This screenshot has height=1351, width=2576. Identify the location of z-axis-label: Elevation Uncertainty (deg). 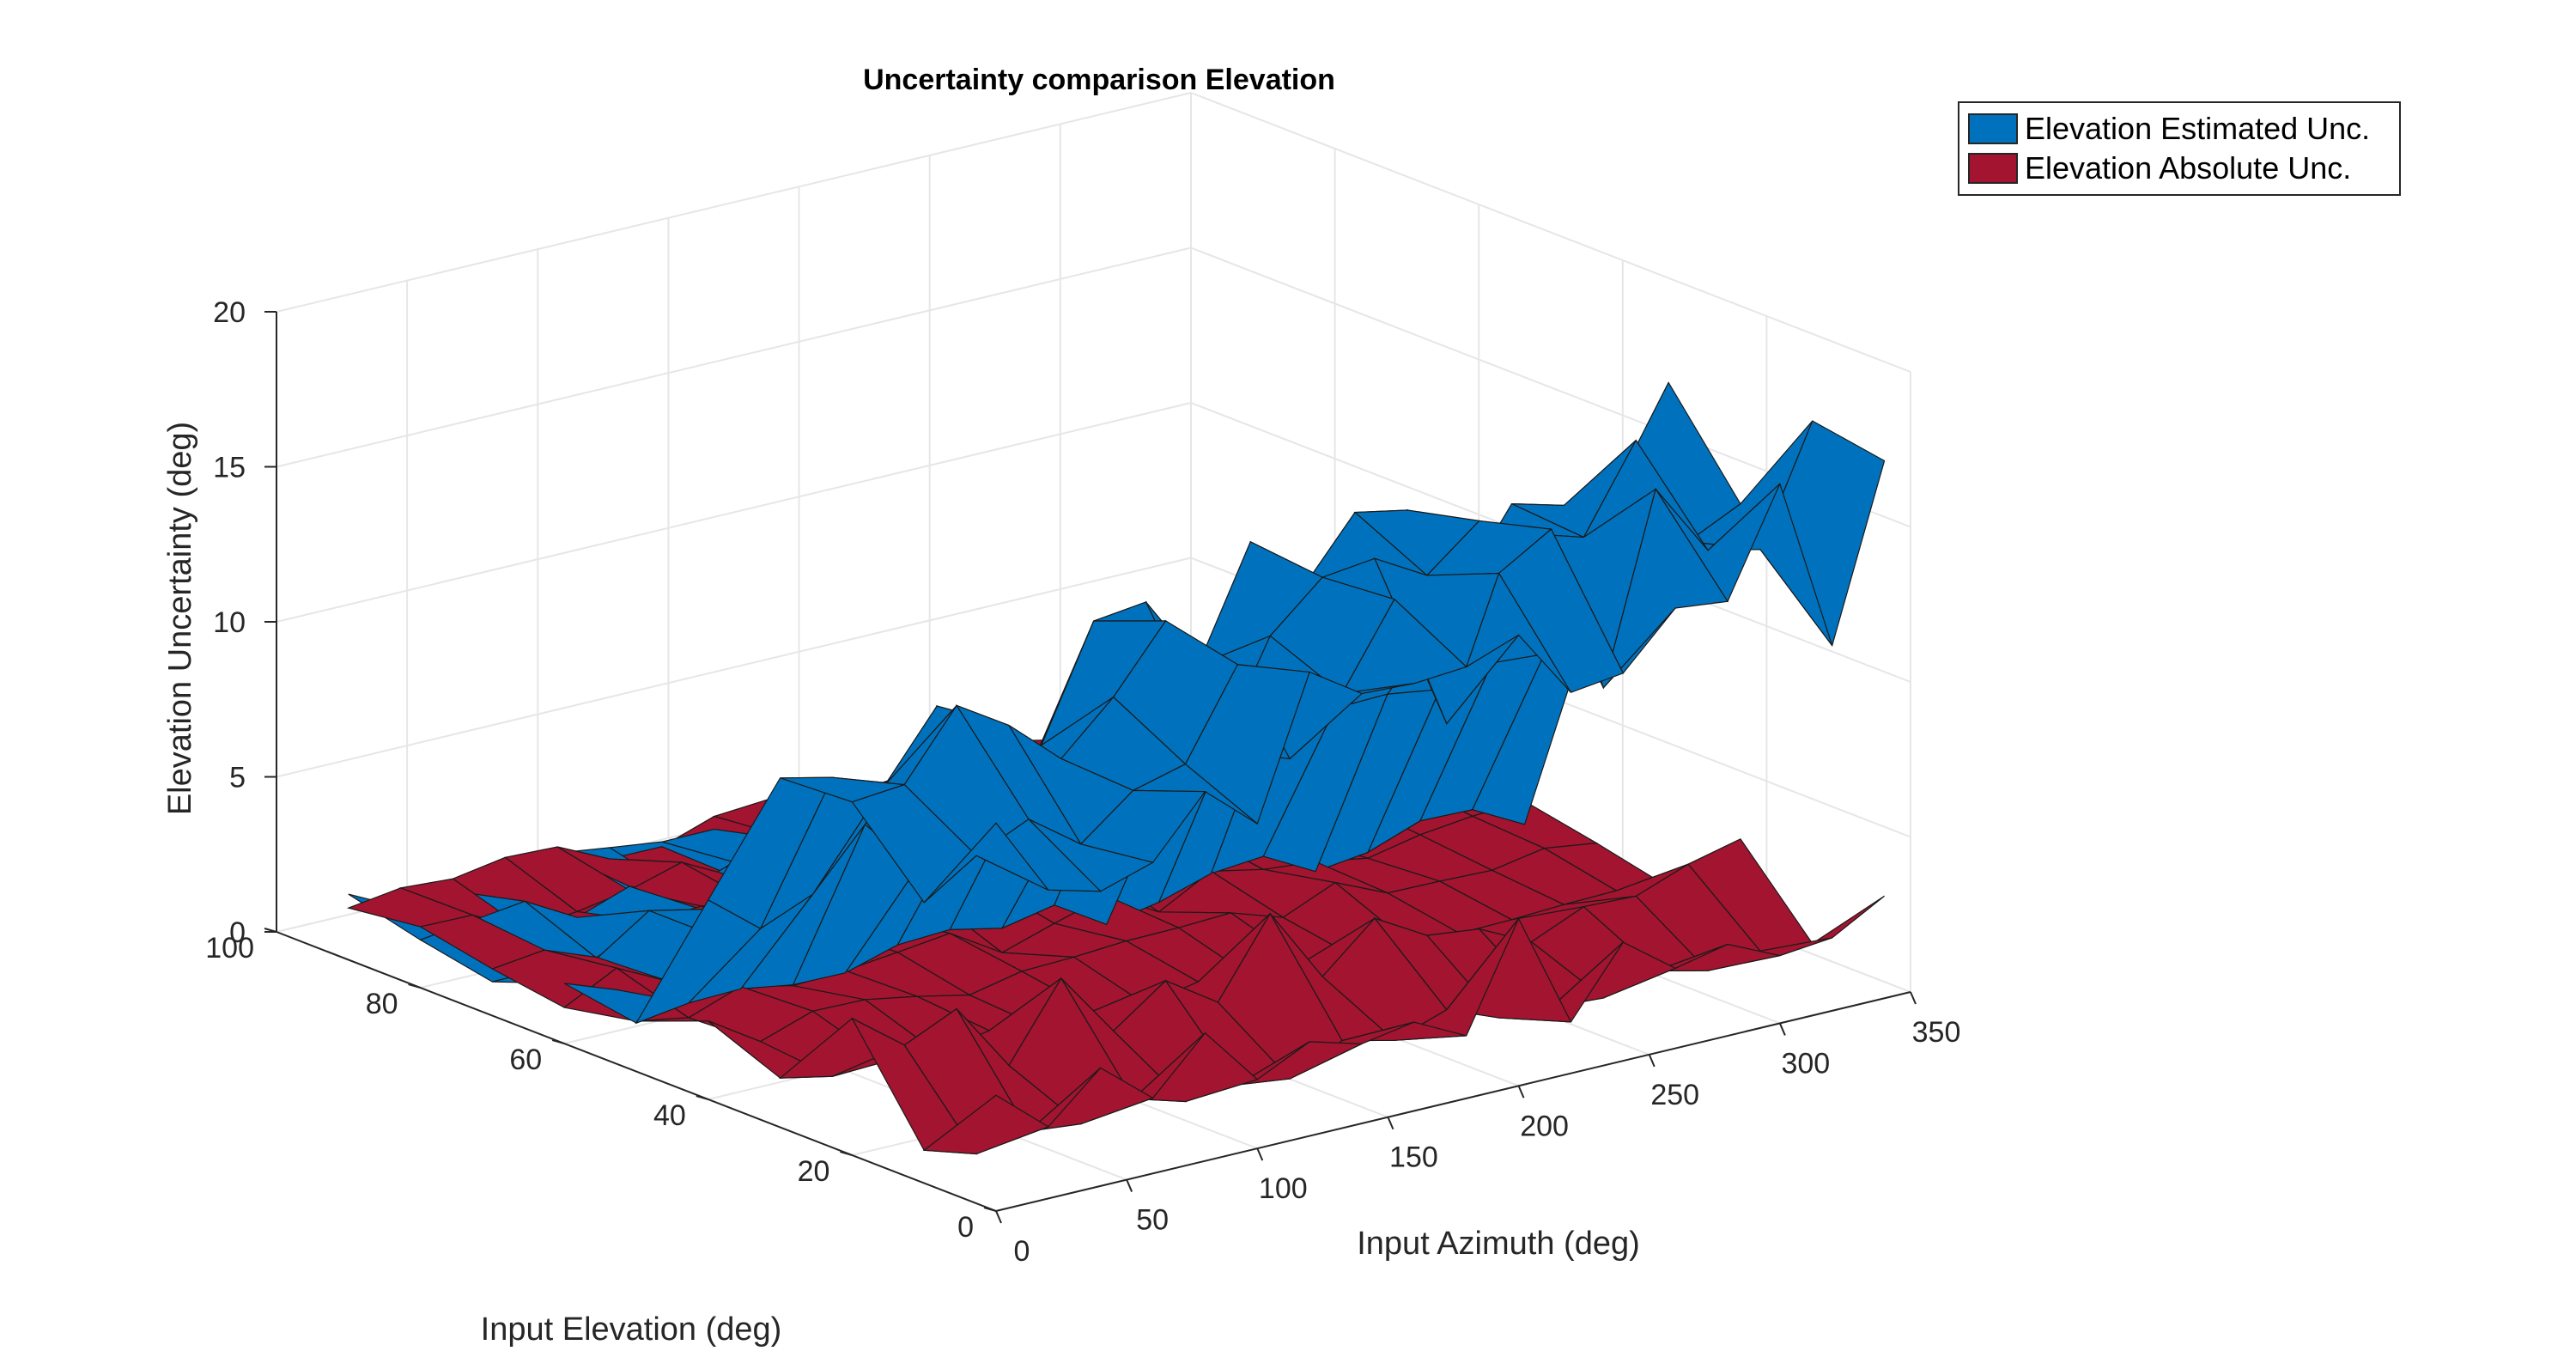
(180, 618).